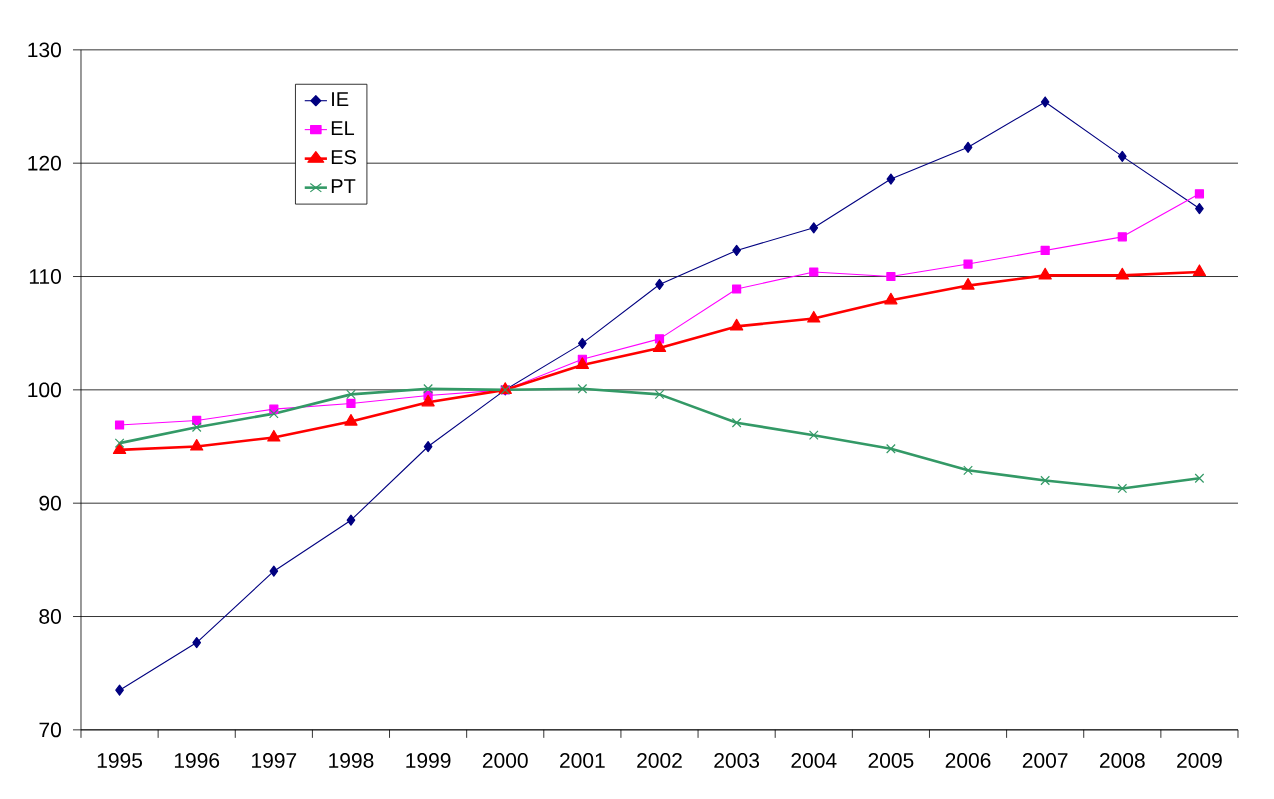  What do you see at coordinates (44, 163) in the screenshot?
I see `y-tick-label: 120` at bounding box center [44, 163].